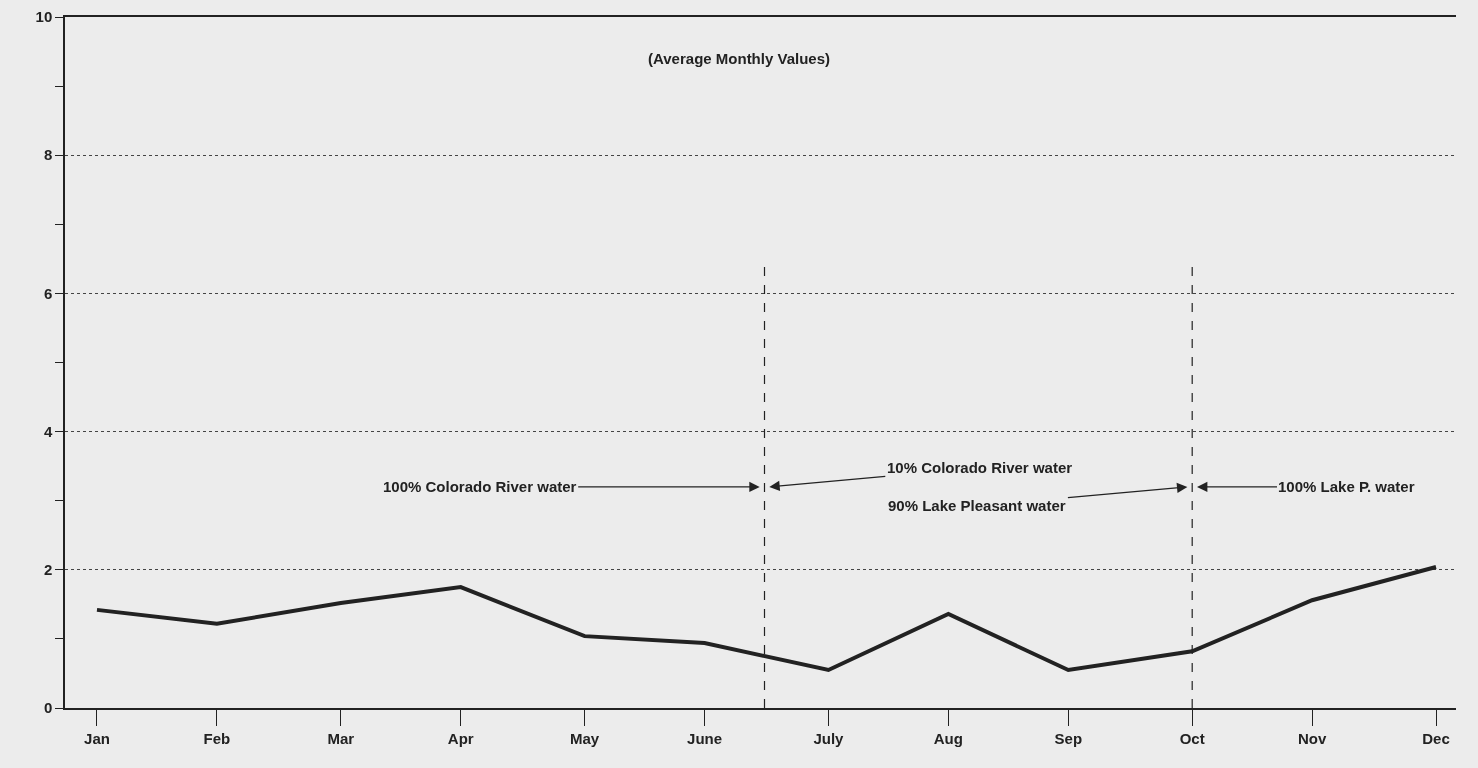 This screenshot has height=768, width=1478. I want to click on y-tick-label: 2, so click(48, 570).